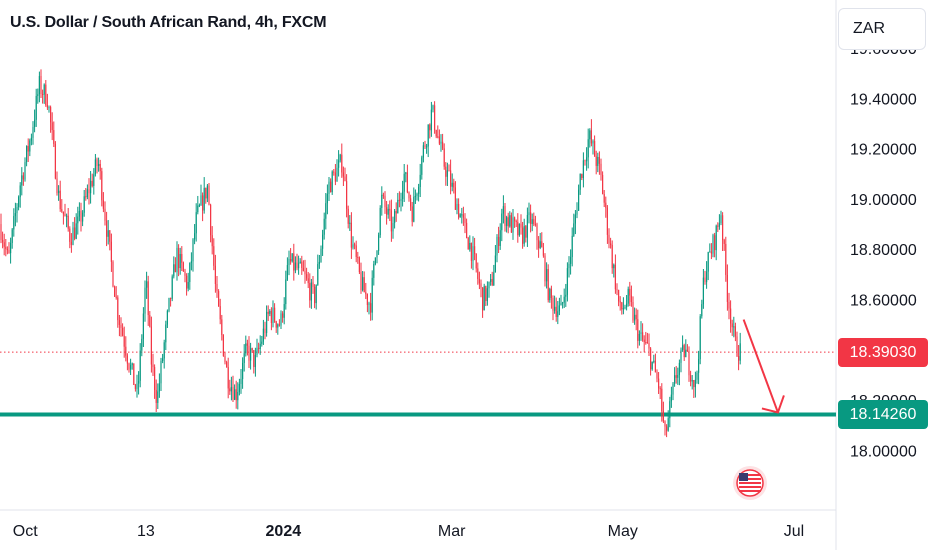 The height and width of the screenshot is (550, 932). I want to click on time-axis: Oct 13 2024 Mar May Jul, so click(408, 531).